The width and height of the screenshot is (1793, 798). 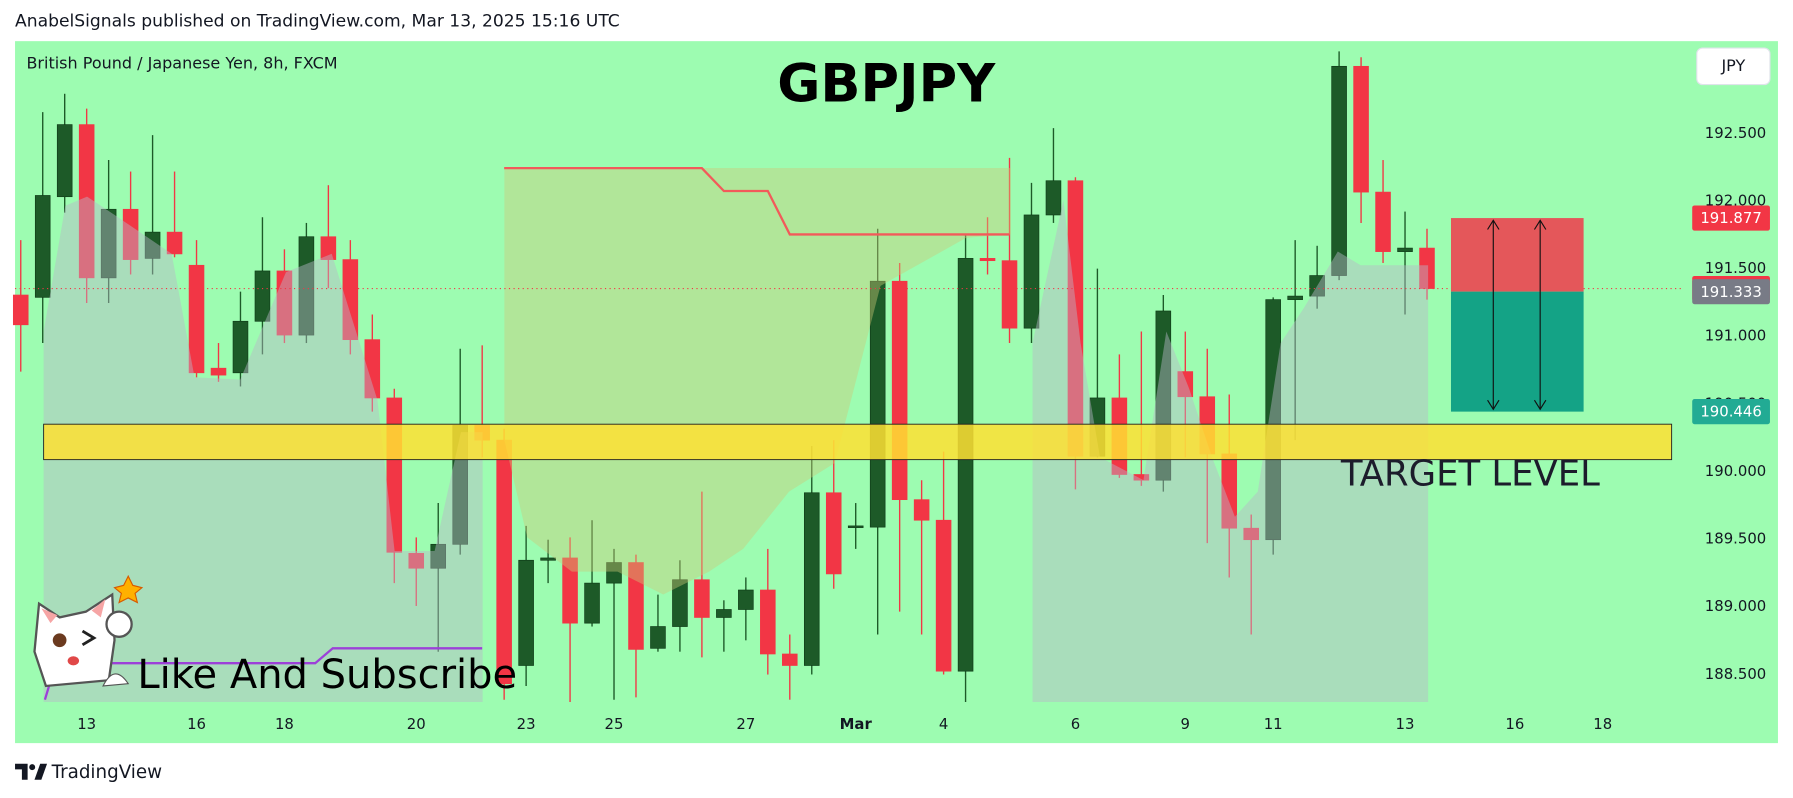 What do you see at coordinates (943, 724) in the screenshot?
I see `x-tick-label: 4` at bounding box center [943, 724].